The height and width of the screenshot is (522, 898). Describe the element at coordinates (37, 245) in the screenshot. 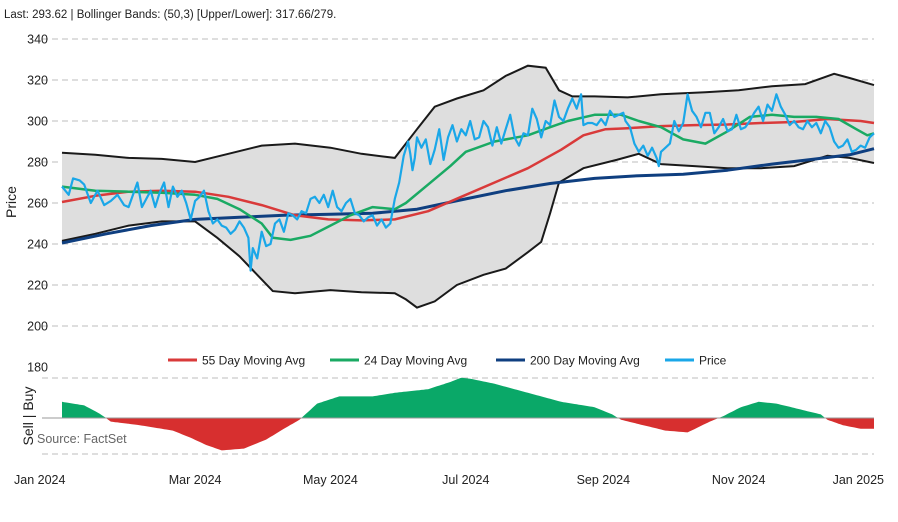

I see `y-tick-label: 240` at that location.